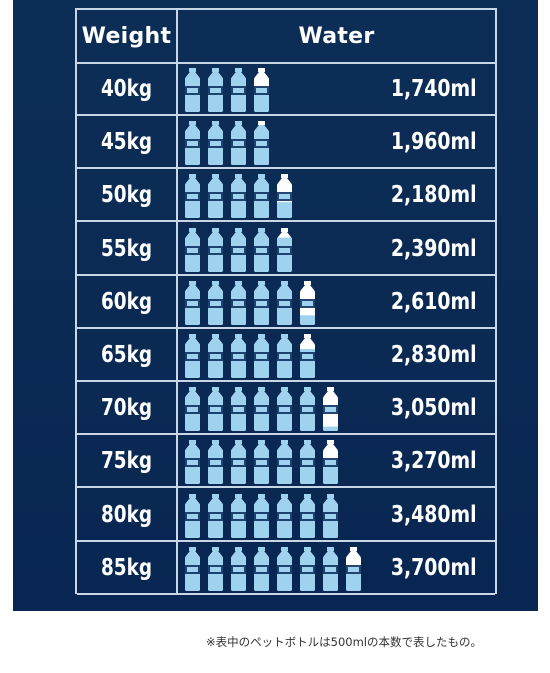  Describe the element at coordinates (126, 408) in the screenshot. I see `weight-cell: 70kg` at that location.